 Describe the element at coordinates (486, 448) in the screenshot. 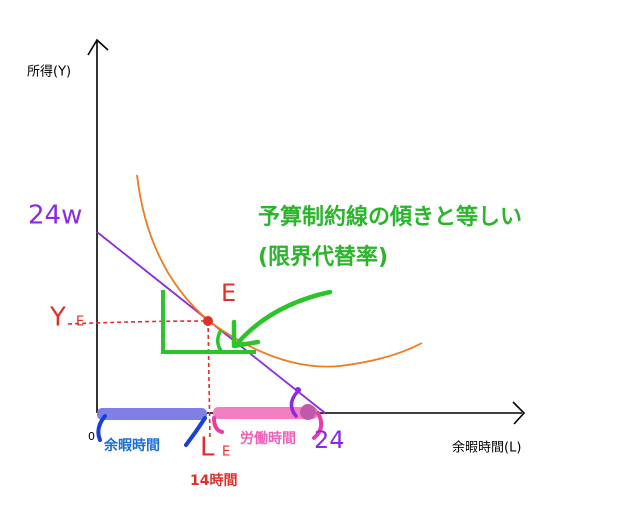

I see `x-axis-label: 余暇時間(L)` at that location.